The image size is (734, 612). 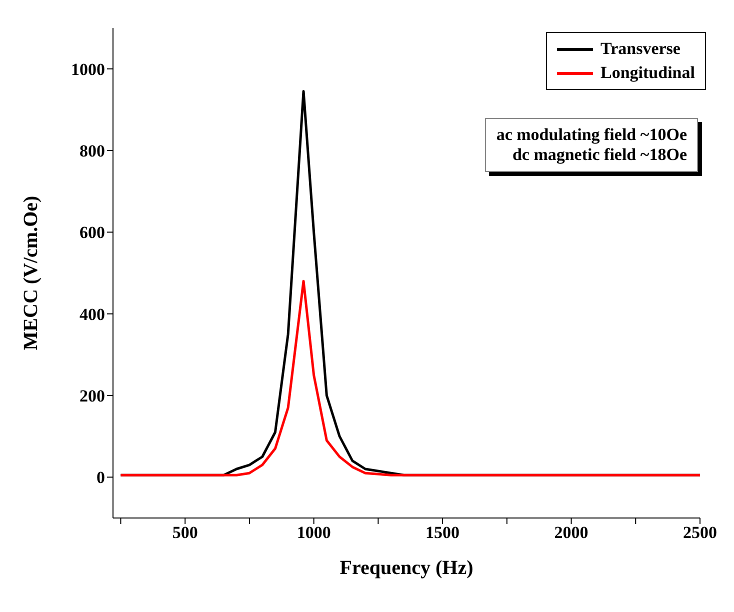 I want to click on x-tick-label: 2000, so click(x=571, y=532).